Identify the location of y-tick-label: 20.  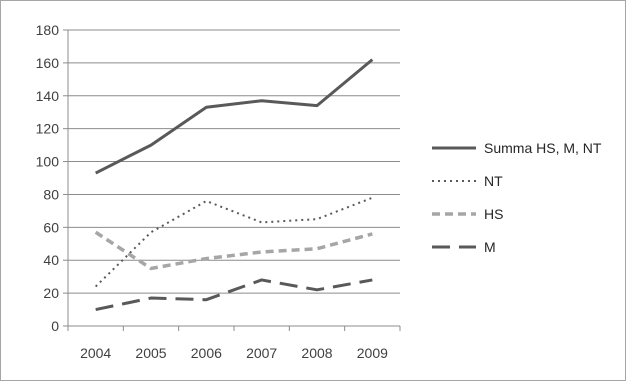
(51, 293).